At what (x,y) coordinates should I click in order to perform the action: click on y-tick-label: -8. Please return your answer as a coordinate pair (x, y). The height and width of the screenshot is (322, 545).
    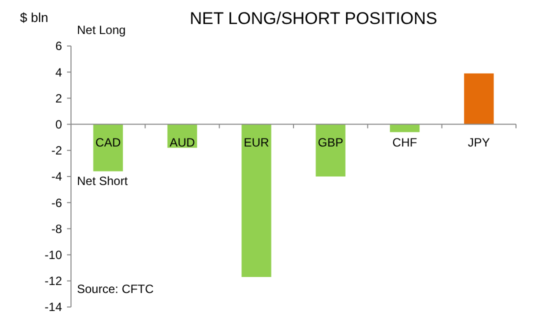
    Looking at the image, I should click on (56, 229).